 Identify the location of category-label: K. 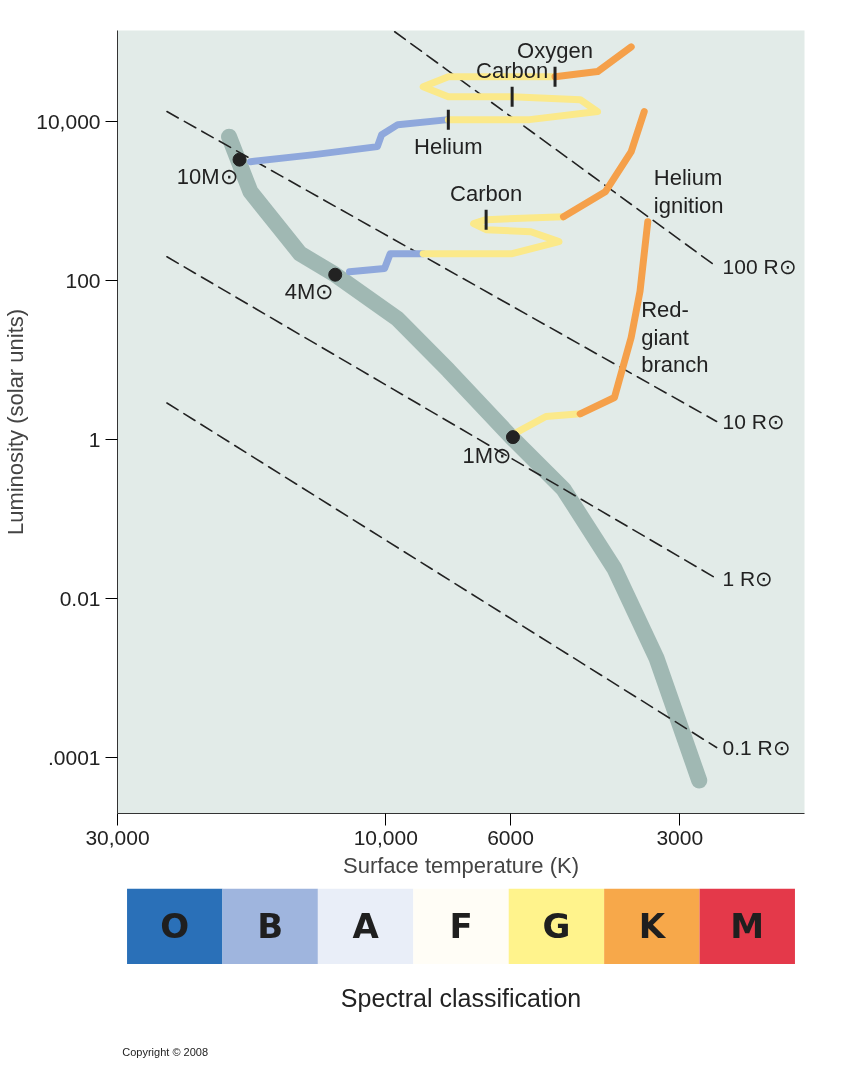
(652, 926).